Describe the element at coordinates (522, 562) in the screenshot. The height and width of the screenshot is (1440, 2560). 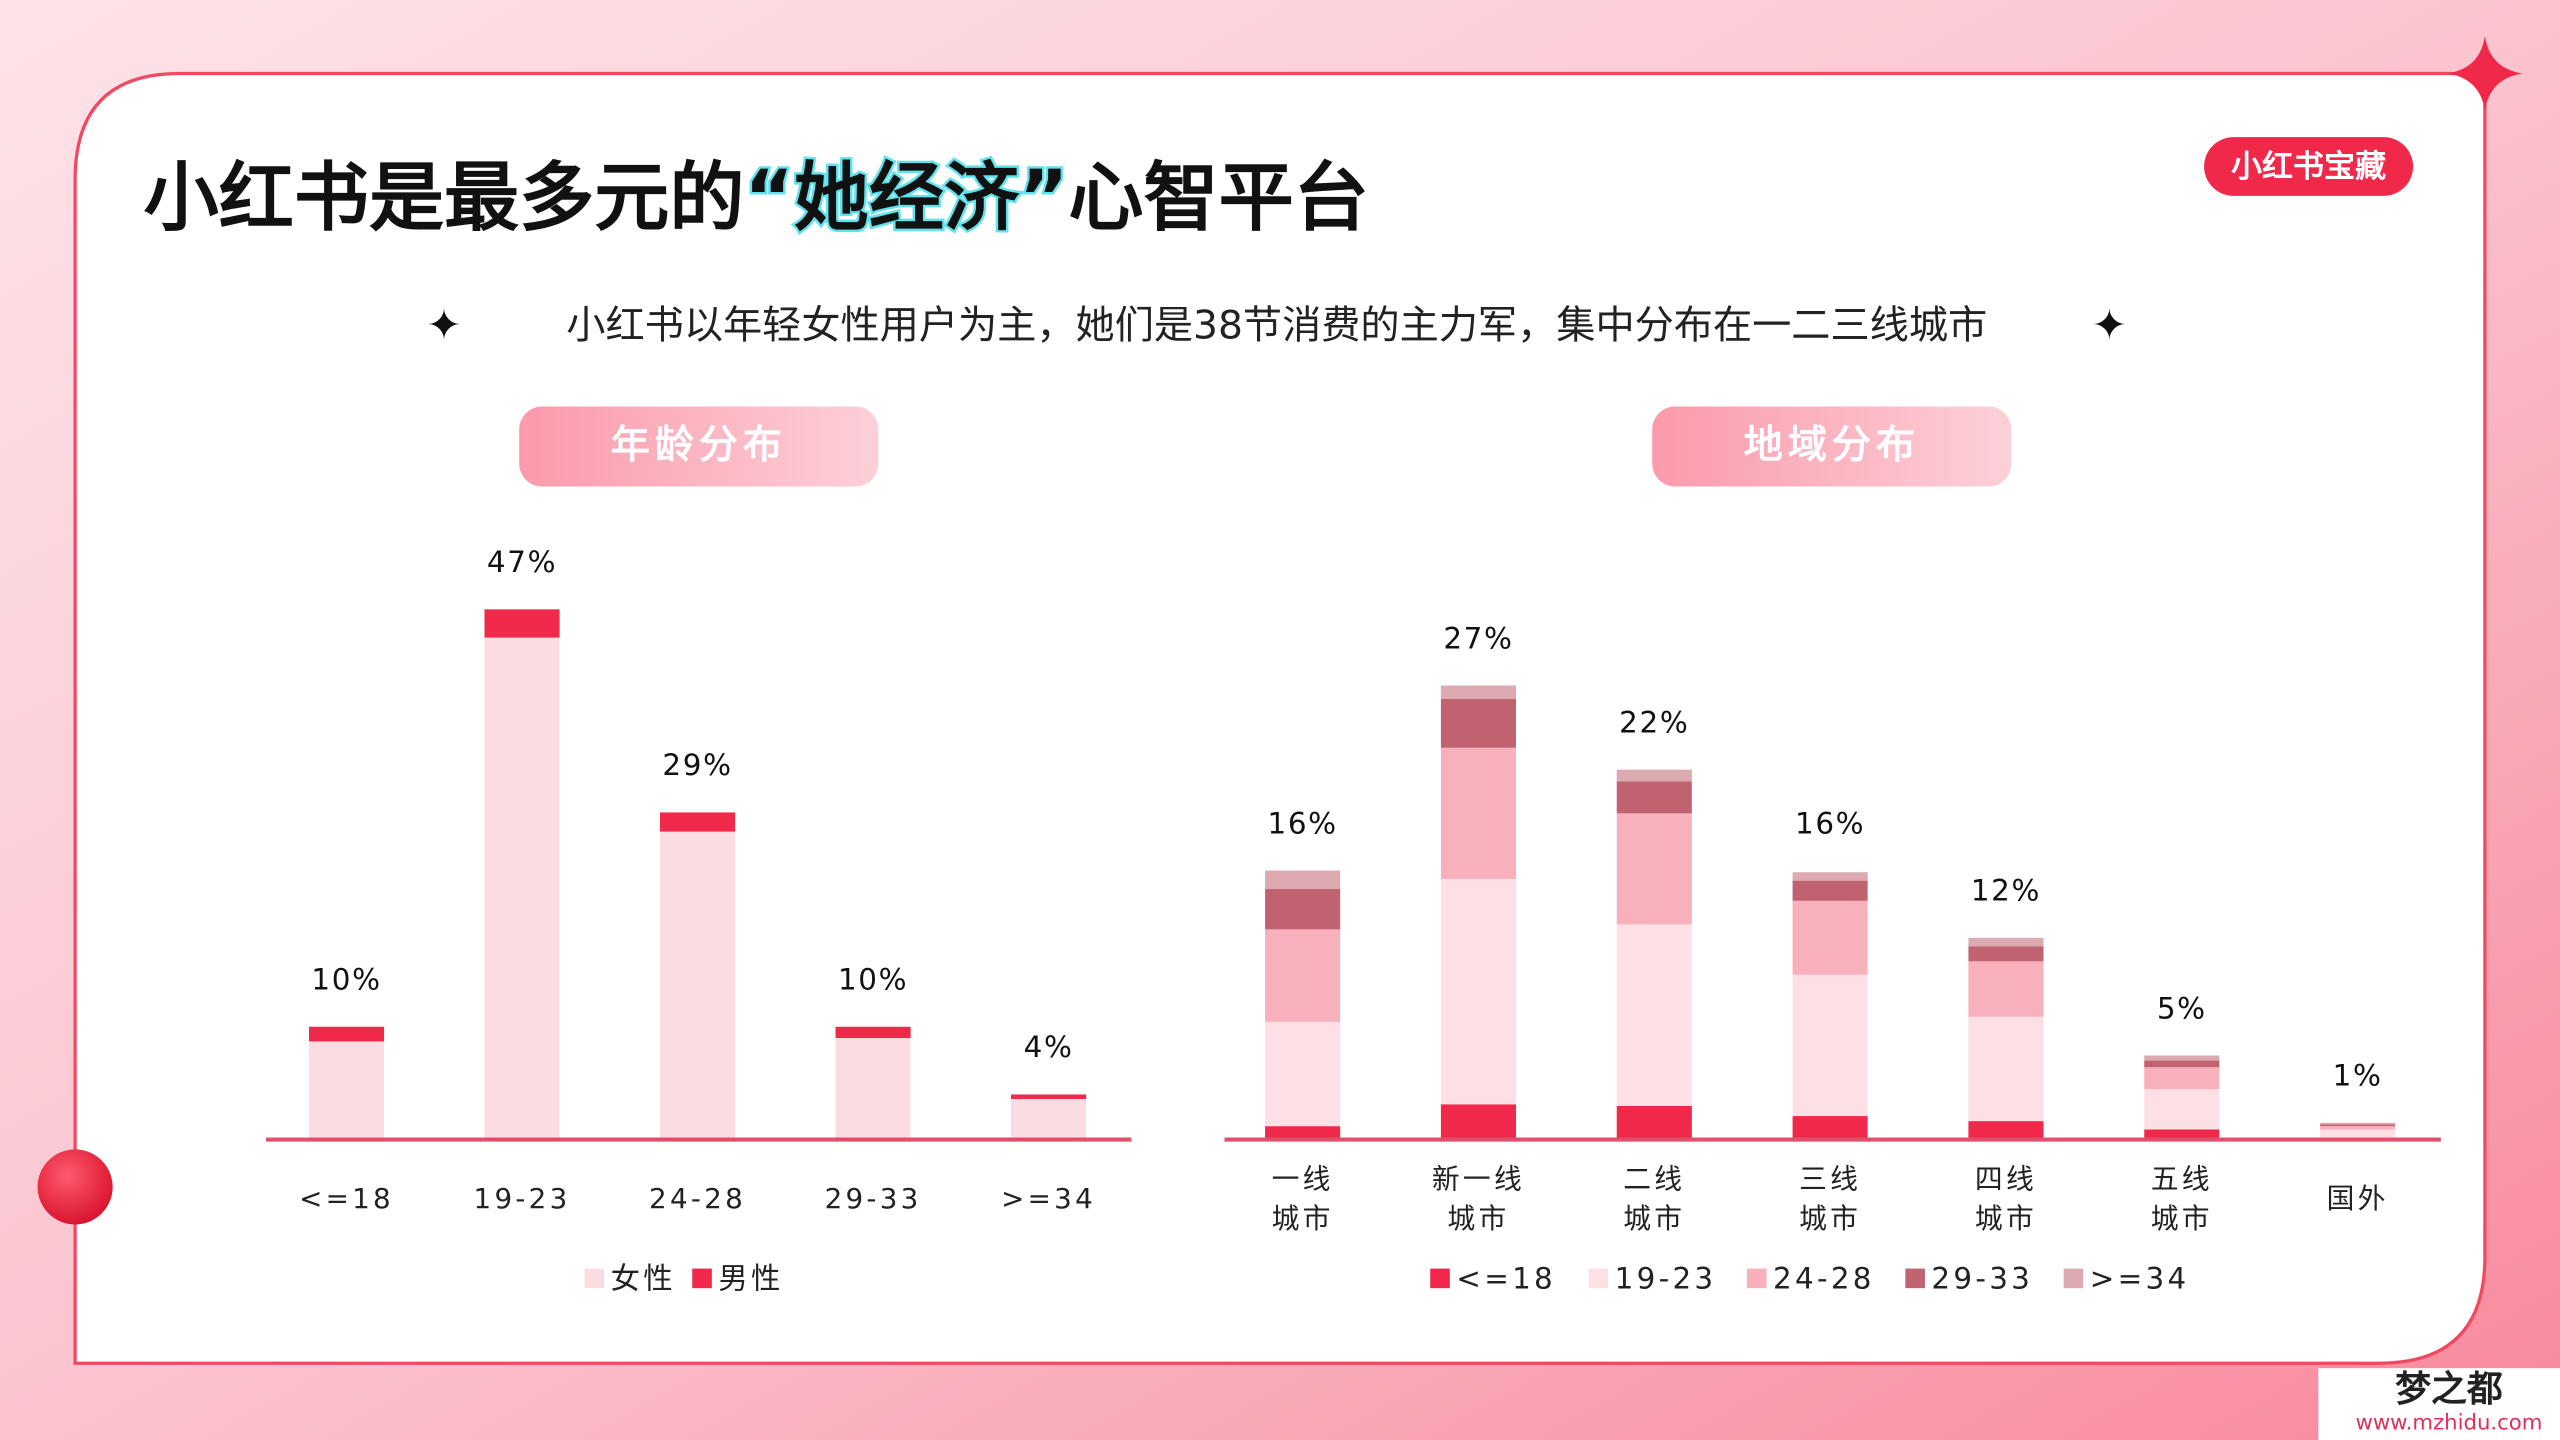
I see `total-label: 47%` at that location.